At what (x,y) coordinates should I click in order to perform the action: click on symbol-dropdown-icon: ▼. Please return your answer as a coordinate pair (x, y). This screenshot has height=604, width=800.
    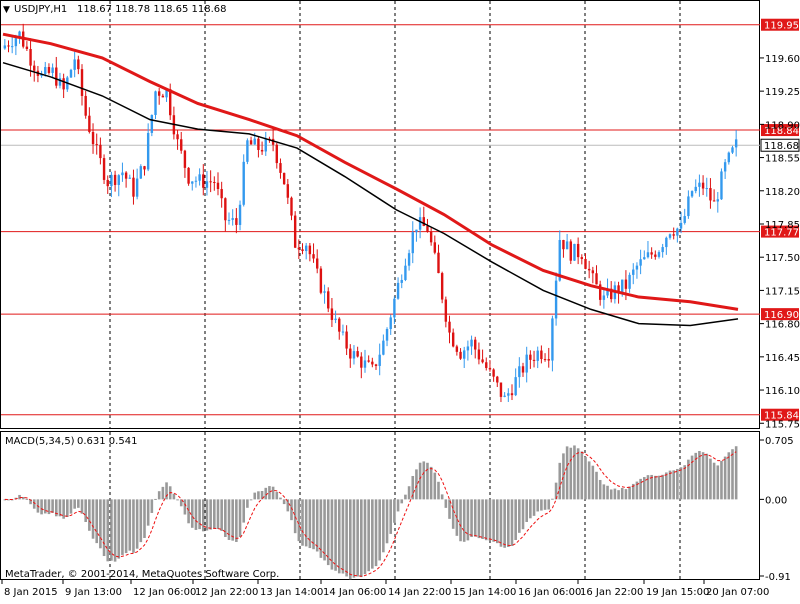
    Looking at the image, I should click on (6, 10).